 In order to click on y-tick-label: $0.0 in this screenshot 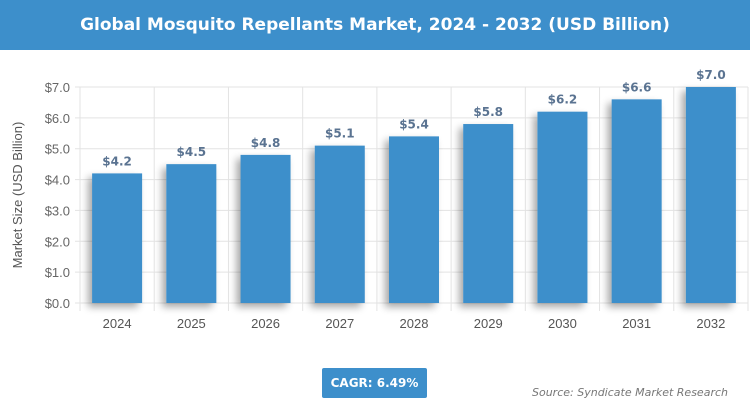, I will do `click(57, 303)`.